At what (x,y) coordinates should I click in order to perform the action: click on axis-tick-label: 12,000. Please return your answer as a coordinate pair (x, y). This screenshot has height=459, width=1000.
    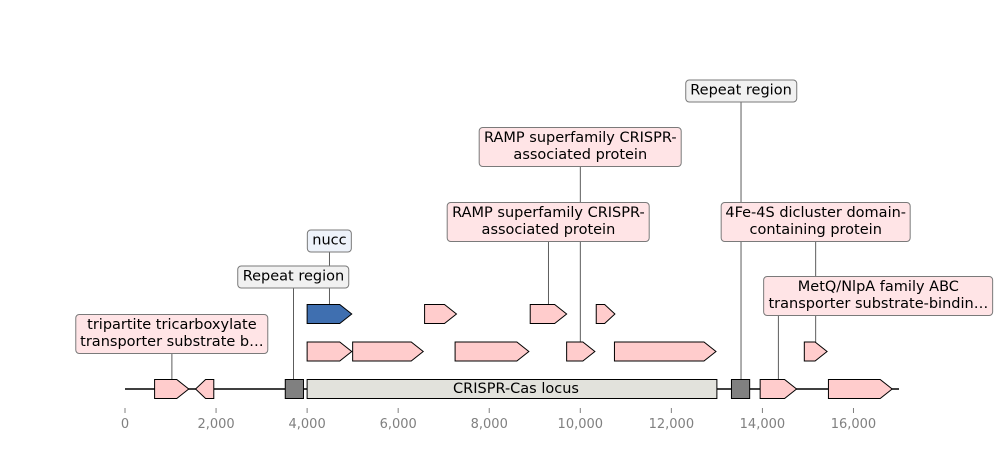
    Looking at the image, I should click on (671, 424).